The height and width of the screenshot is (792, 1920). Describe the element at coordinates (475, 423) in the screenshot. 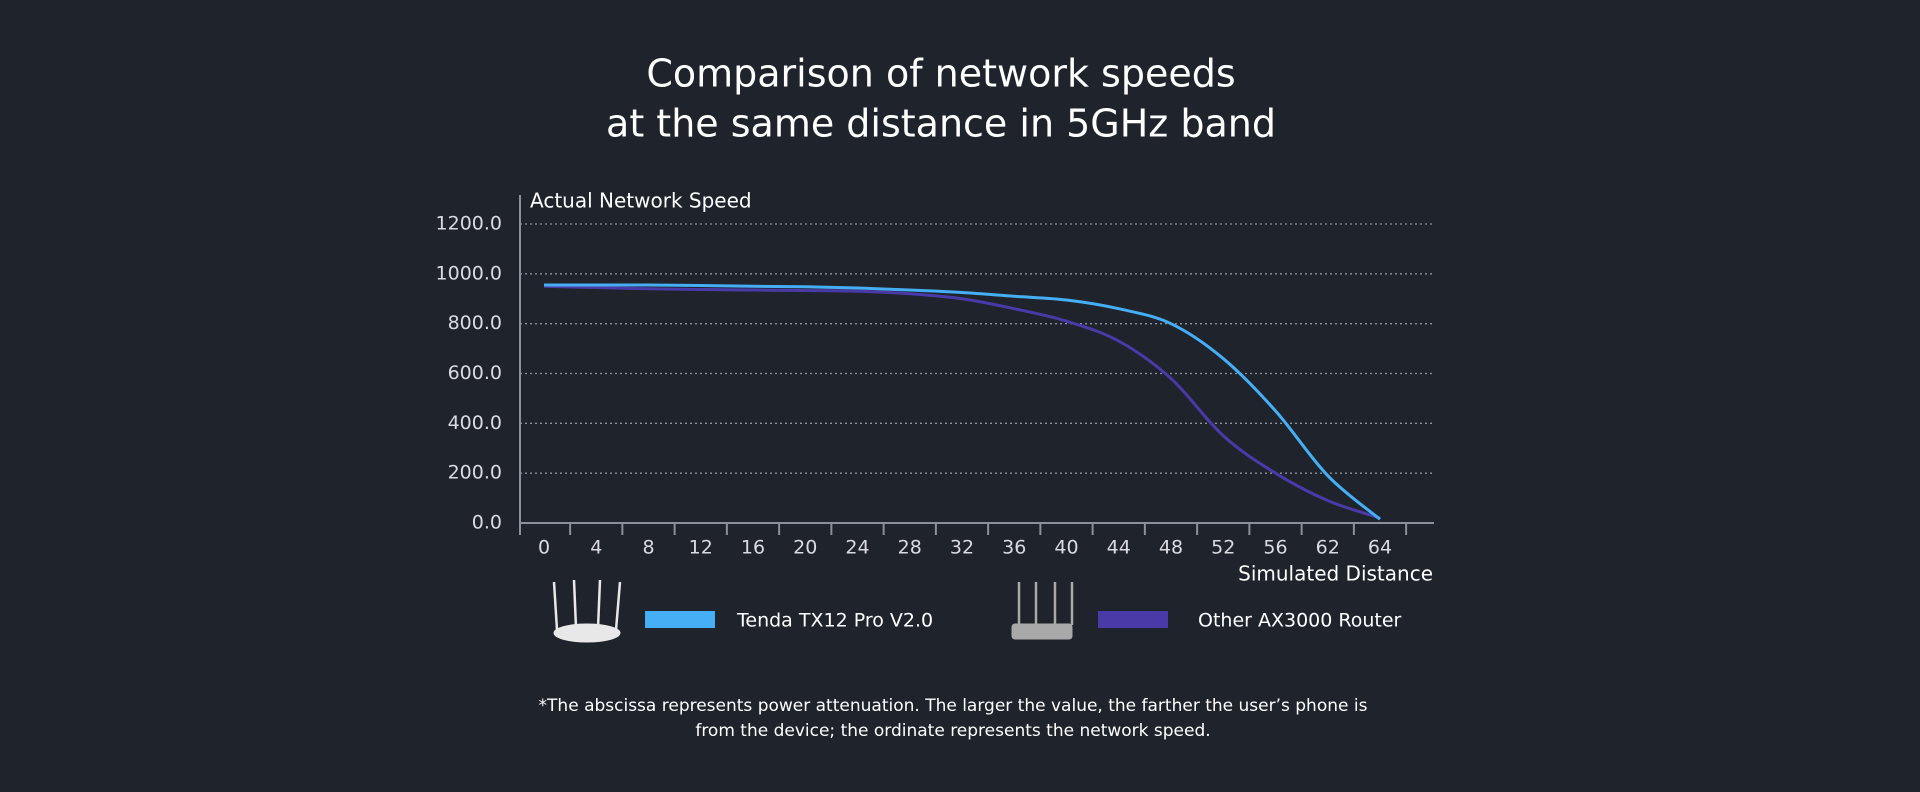

I see `y-tick-label: 400.0` at that location.